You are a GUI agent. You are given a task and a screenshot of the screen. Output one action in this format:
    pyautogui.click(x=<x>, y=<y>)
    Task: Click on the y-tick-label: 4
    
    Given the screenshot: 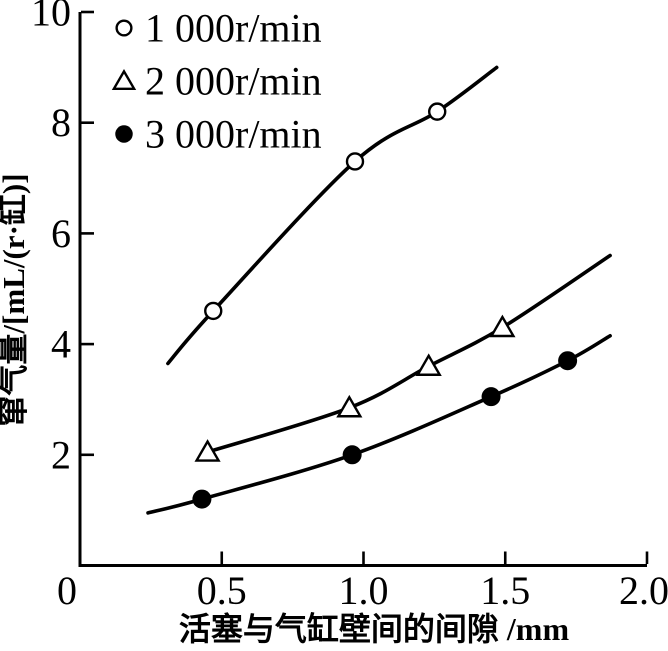 What is the action you would take?
    pyautogui.click(x=61, y=344)
    